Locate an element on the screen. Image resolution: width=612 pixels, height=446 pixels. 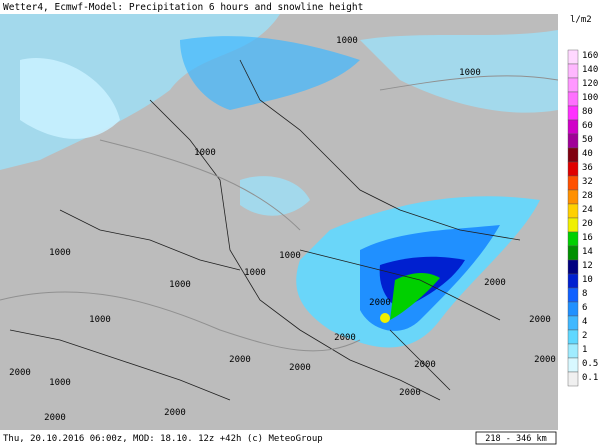
legend-label: 40 is located at coordinates (587, 154).